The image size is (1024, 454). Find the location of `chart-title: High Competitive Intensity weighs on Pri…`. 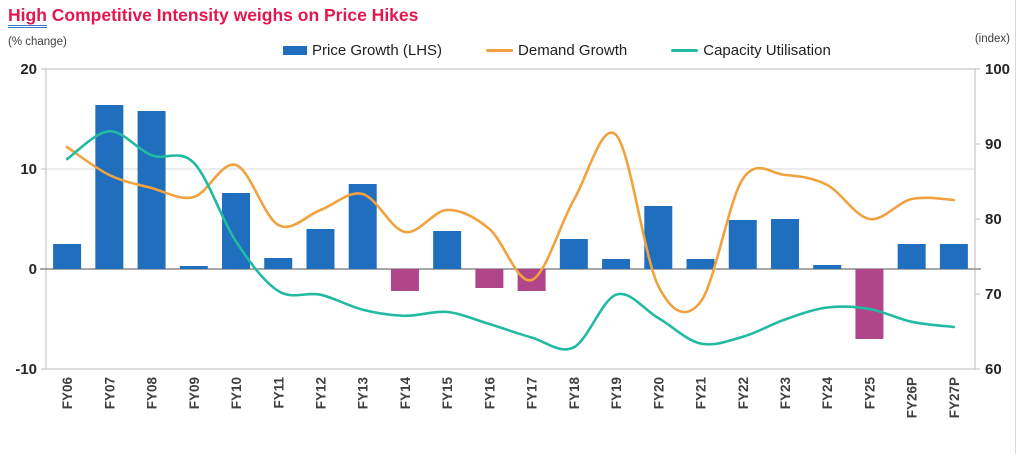

chart-title: High Competitive Intensity weighs on Pri… is located at coordinates (213, 16).